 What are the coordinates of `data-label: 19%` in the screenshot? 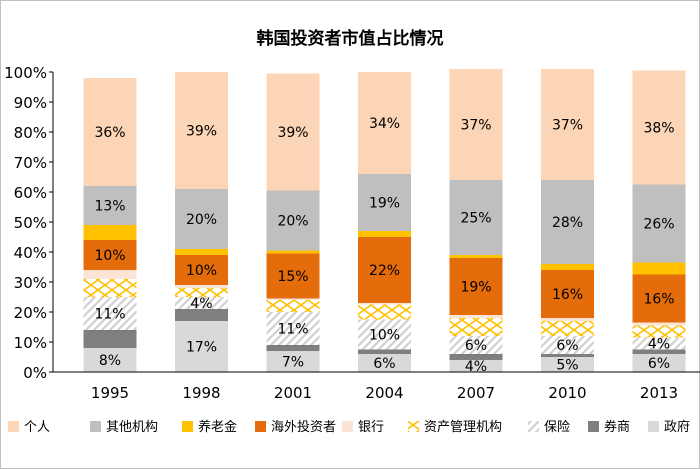 It's located at (475, 288).